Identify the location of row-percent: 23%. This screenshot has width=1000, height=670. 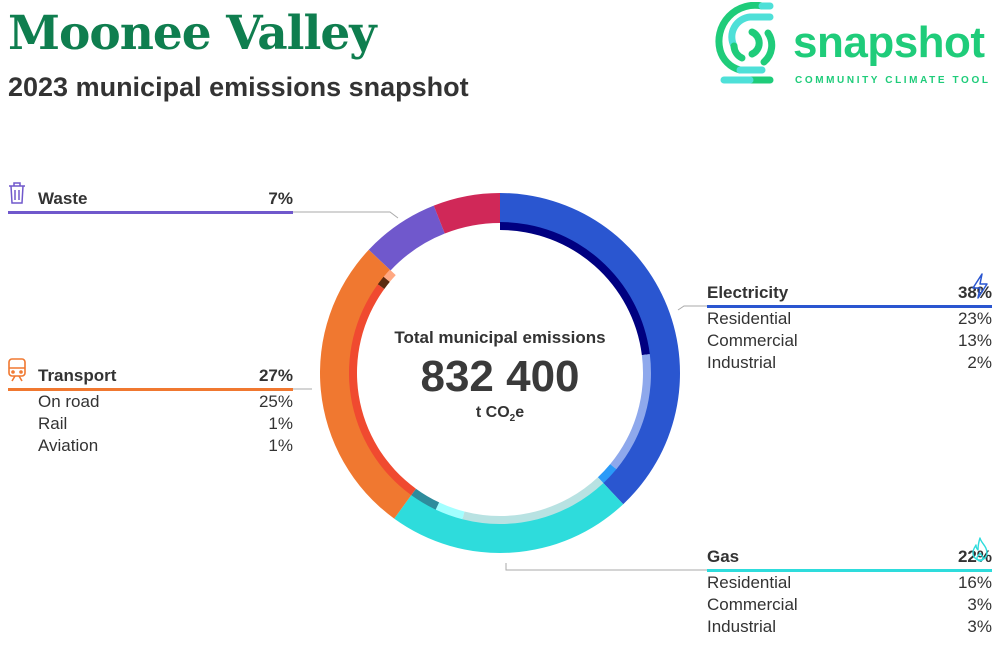
(974, 318).